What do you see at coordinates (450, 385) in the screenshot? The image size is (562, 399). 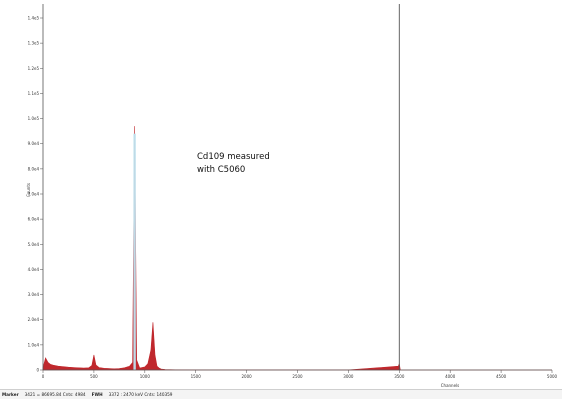 I see `x-axis-title: Channels` at bounding box center [450, 385].